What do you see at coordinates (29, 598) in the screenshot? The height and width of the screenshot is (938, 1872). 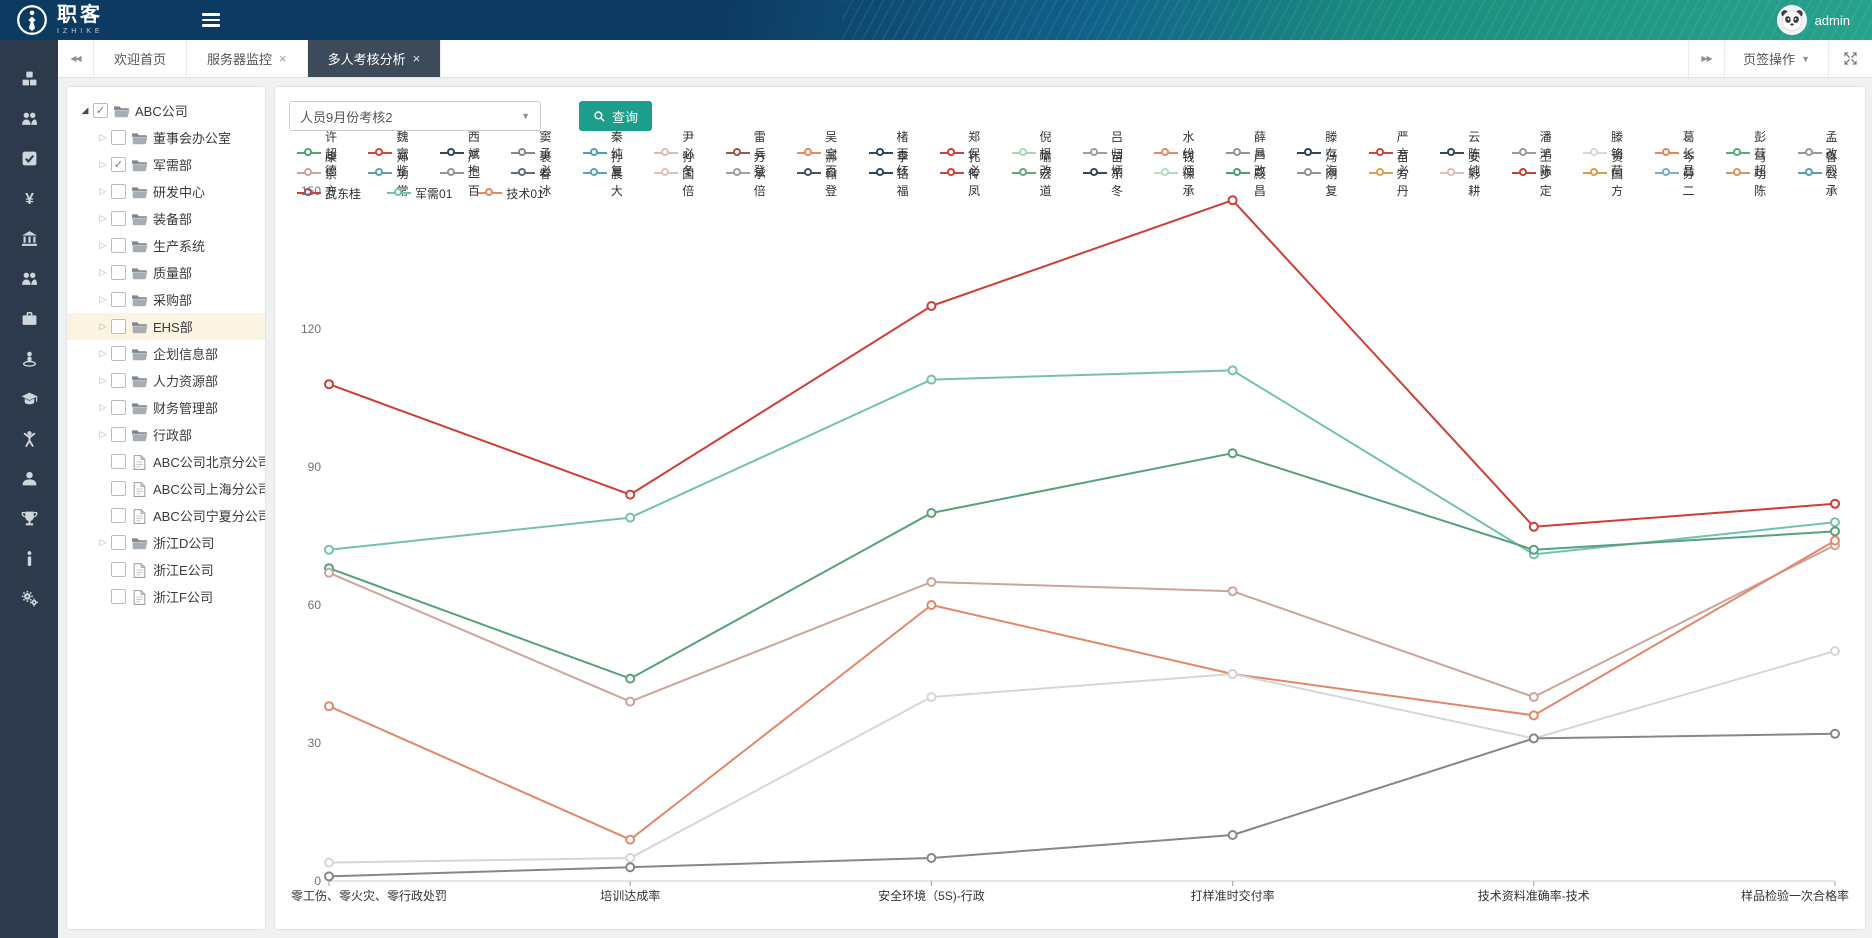 I see `sidebar-item-gears` at bounding box center [29, 598].